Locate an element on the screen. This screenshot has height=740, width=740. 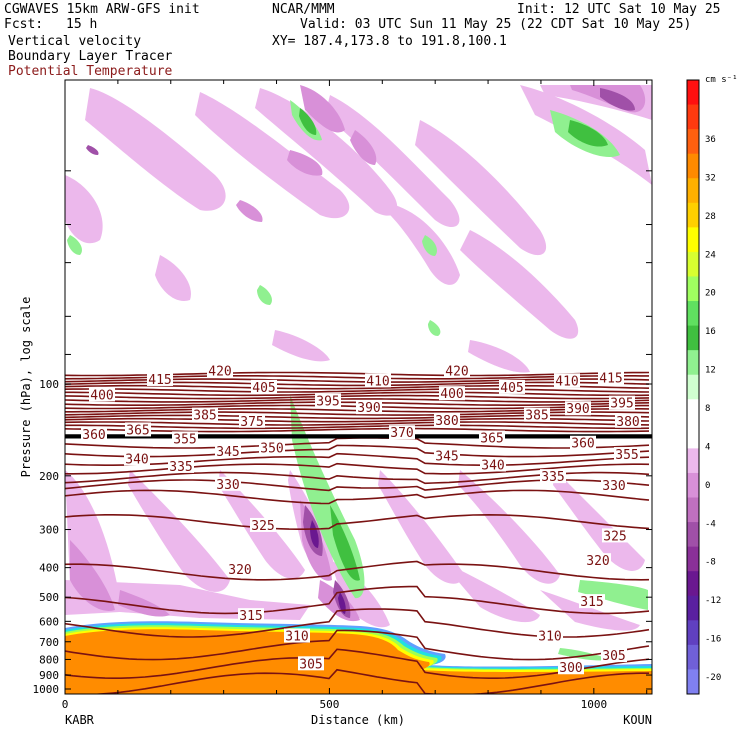
theta-label: 415 is located at coordinates (610, 379).